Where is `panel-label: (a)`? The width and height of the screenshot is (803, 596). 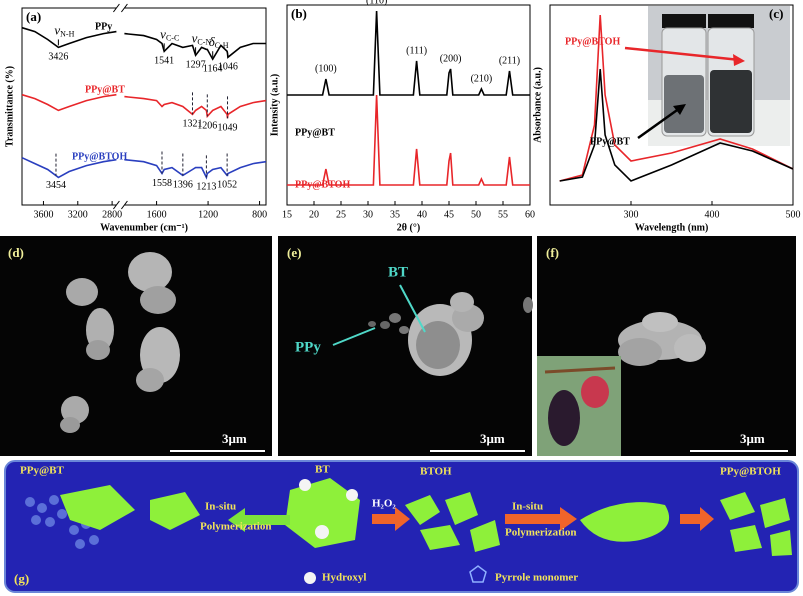
panel-label: (a) is located at coordinates (33, 16).